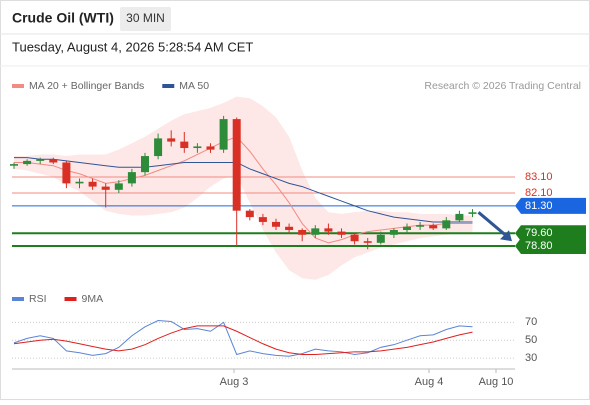  What do you see at coordinates (86, 86) in the screenshot?
I see `legend-label: MA 20 + Bollinger Bands` at bounding box center [86, 86].